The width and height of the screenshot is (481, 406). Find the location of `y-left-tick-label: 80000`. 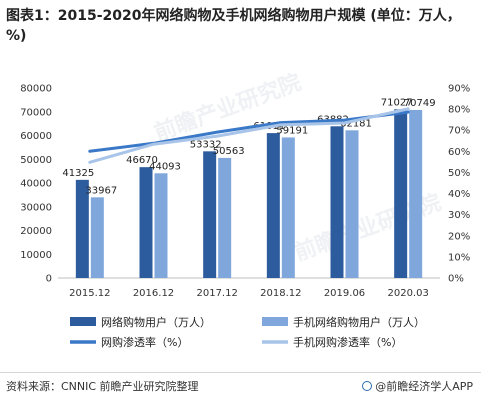

y-left-tick-label: 80000 is located at coordinates (36, 89).